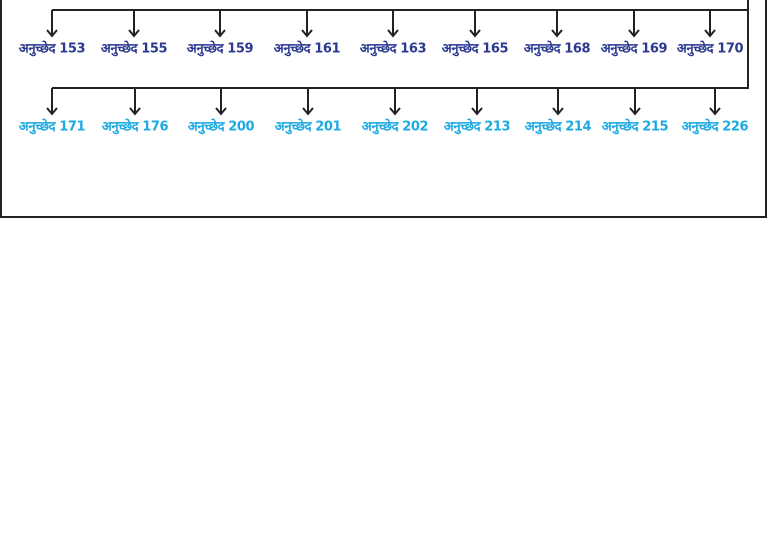 The width and height of the screenshot is (768, 544). What do you see at coordinates (635, 127) in the screenshot?
I see `label: अनुच्छेद 215` at bounding box center [635, 127].